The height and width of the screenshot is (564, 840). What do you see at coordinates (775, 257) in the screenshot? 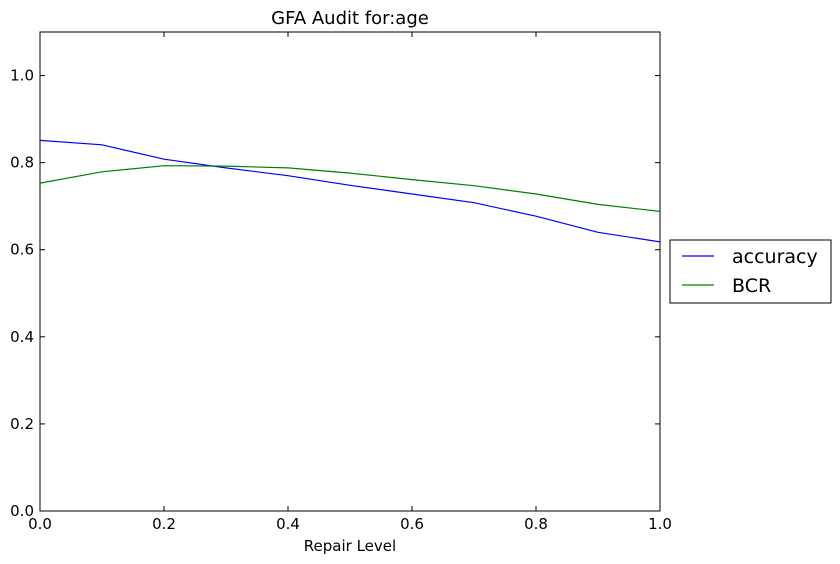
I see `legend-label-accuracy: accuracy` at bounding box center [775, 257].